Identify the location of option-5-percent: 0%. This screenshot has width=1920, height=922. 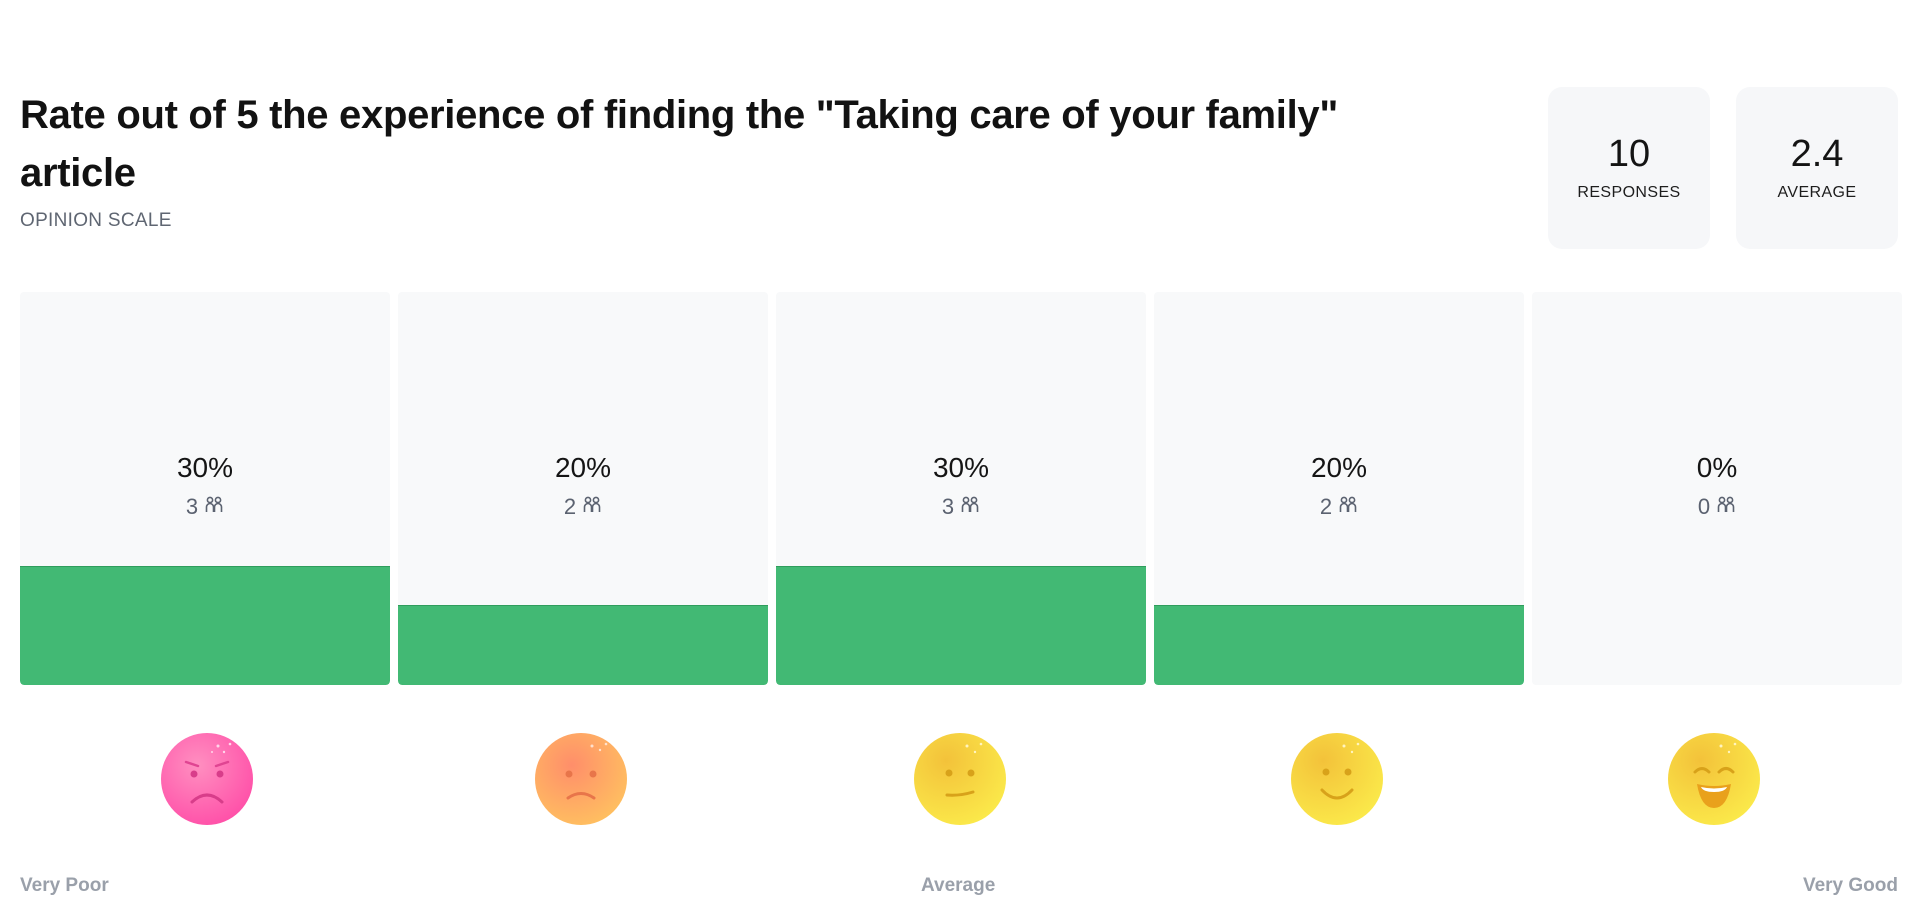
(1717, 467).